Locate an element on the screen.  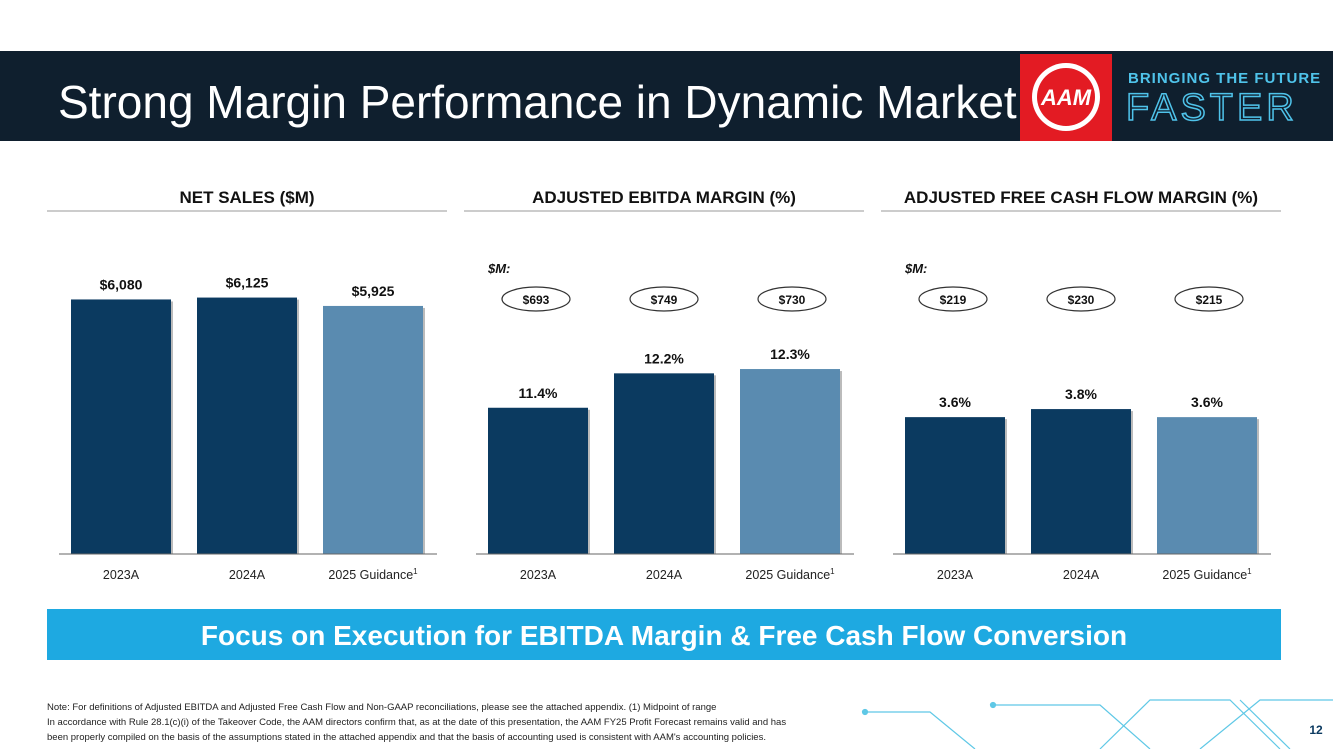
value-label: $6,080 is located at coordinates (121, 284).